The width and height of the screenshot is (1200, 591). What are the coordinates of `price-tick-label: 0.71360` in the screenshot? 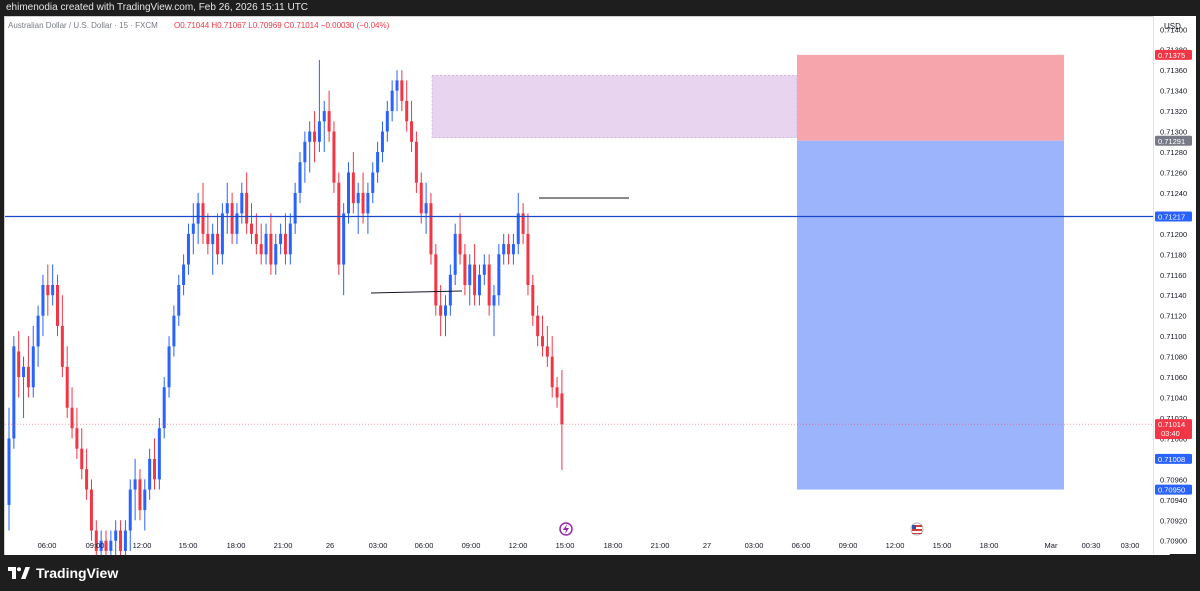 It's located at (1173, 70).